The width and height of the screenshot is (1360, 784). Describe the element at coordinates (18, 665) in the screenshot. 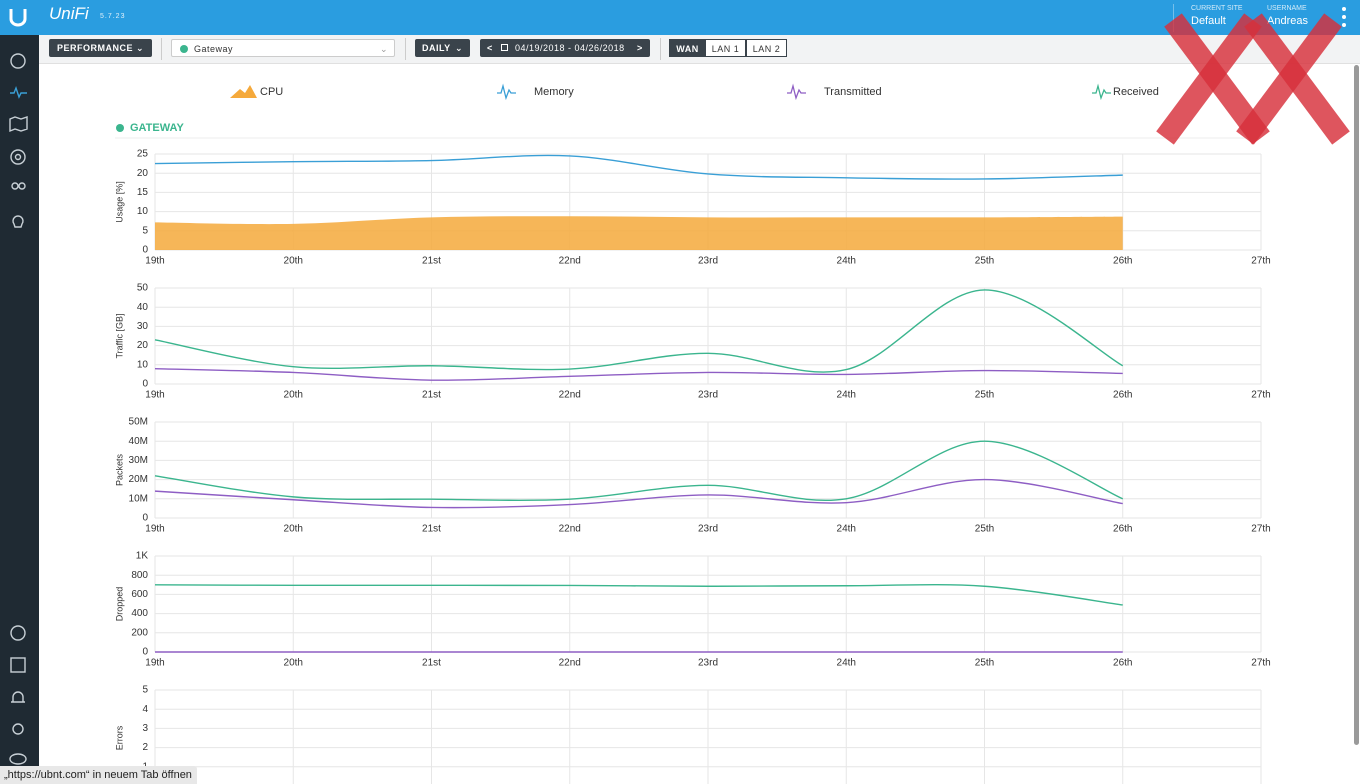

I see `tasks-icon` at that location.